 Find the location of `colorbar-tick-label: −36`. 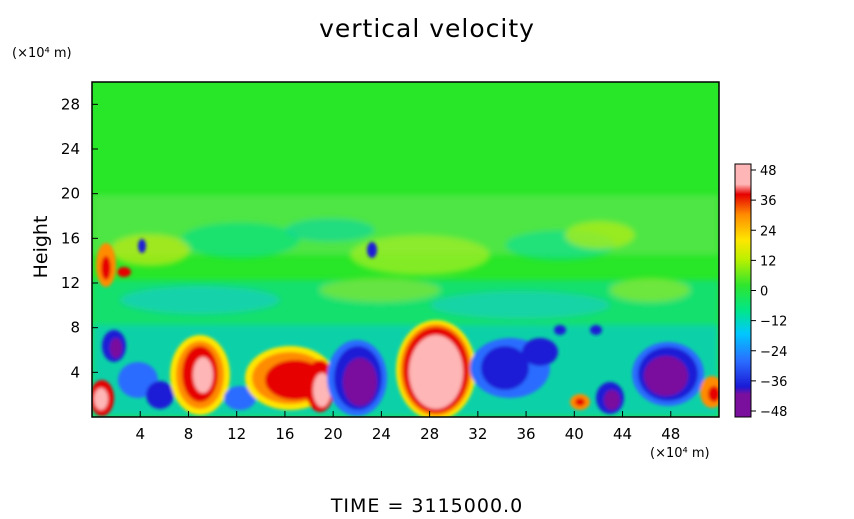

colorbar-tick-label: −36 is located at coordinates (773, 382).